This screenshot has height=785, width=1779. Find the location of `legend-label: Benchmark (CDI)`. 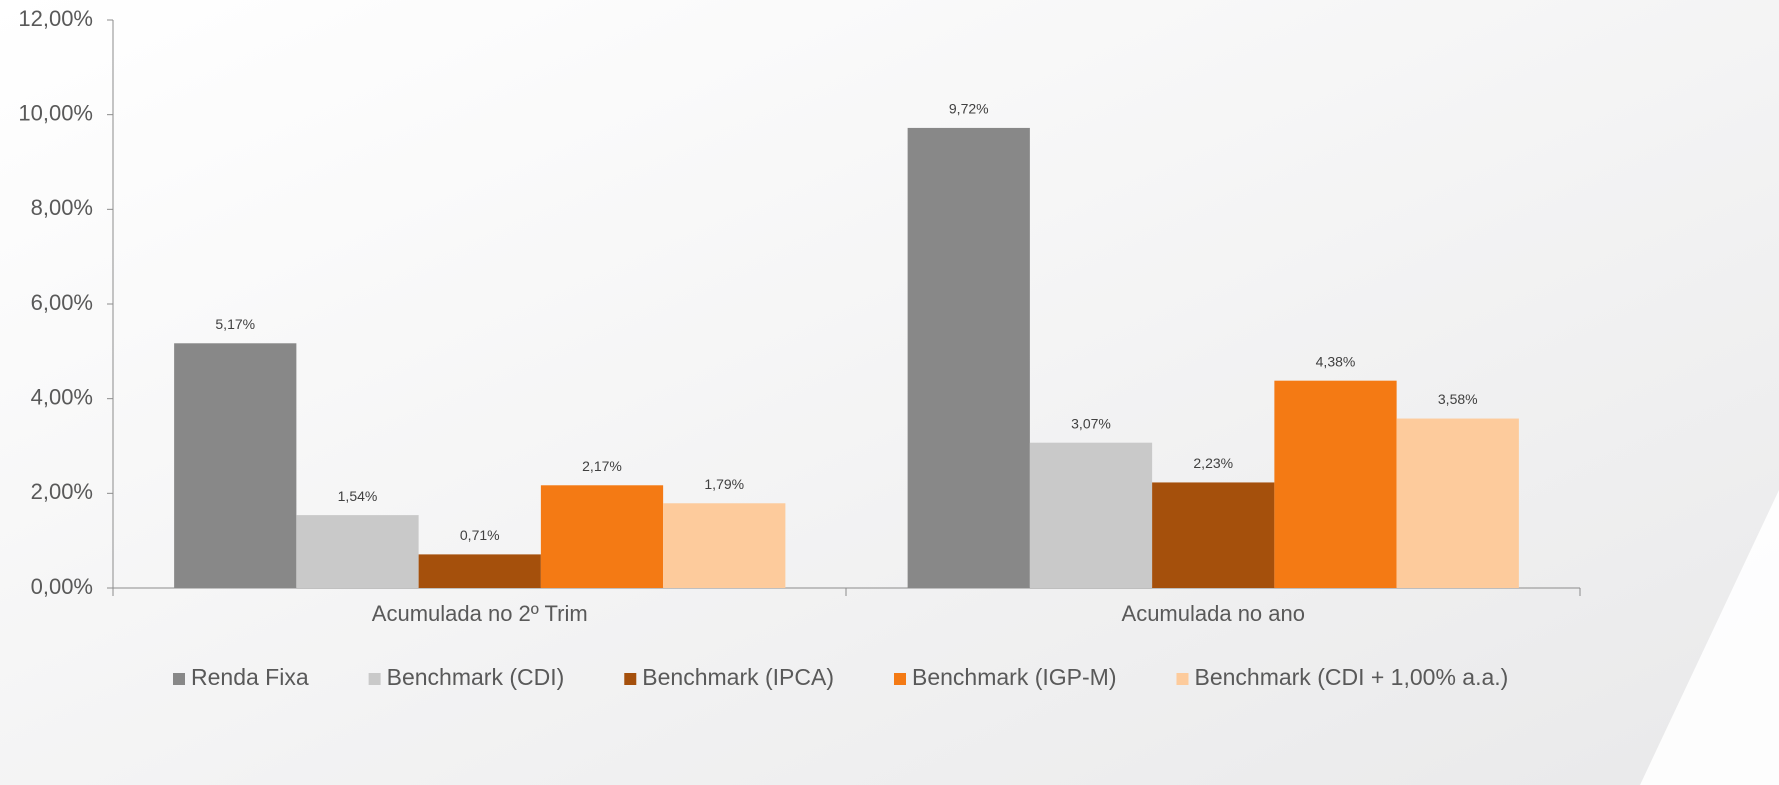

legend-label: Benchmark (CDI) is located at coordinates (476, 677).